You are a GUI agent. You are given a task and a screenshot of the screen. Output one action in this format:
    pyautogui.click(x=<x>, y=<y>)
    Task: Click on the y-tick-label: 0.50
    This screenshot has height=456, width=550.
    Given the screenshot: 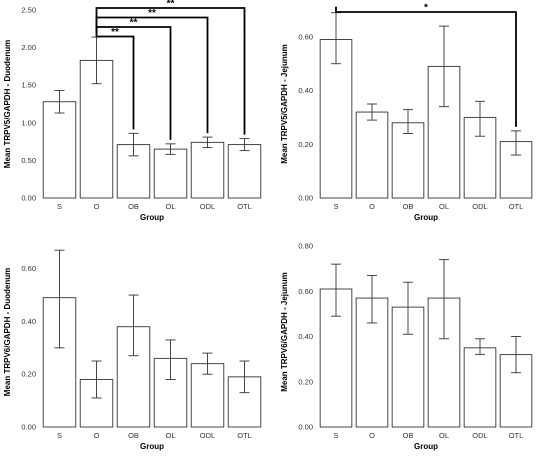 What is the action you would take?
    pyautogui.click(x=28, y=160)
    